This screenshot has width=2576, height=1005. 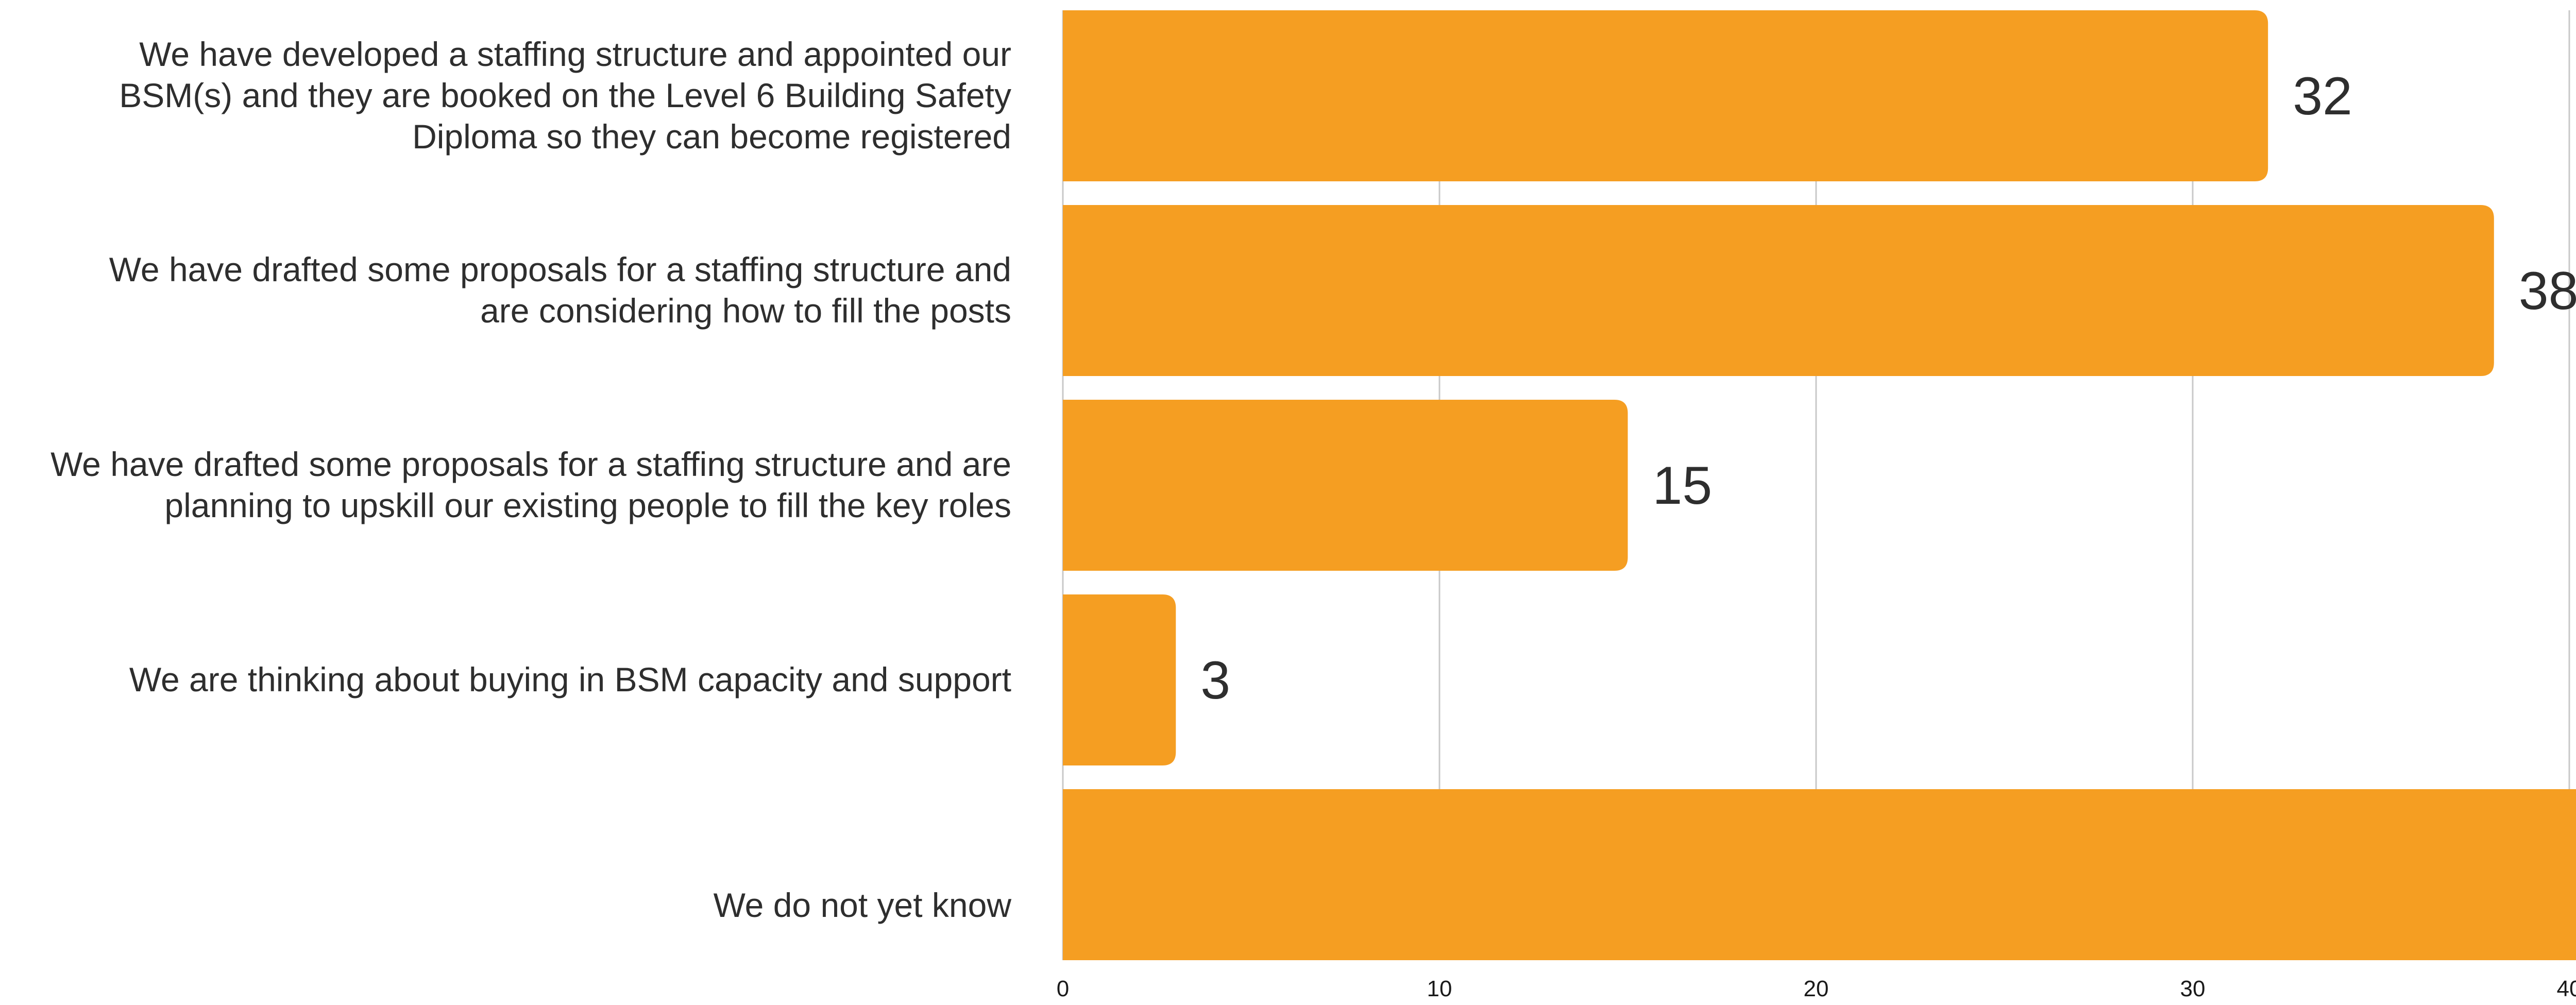 I want to click on data-label-3: 15, so click(x=1683, y=486).